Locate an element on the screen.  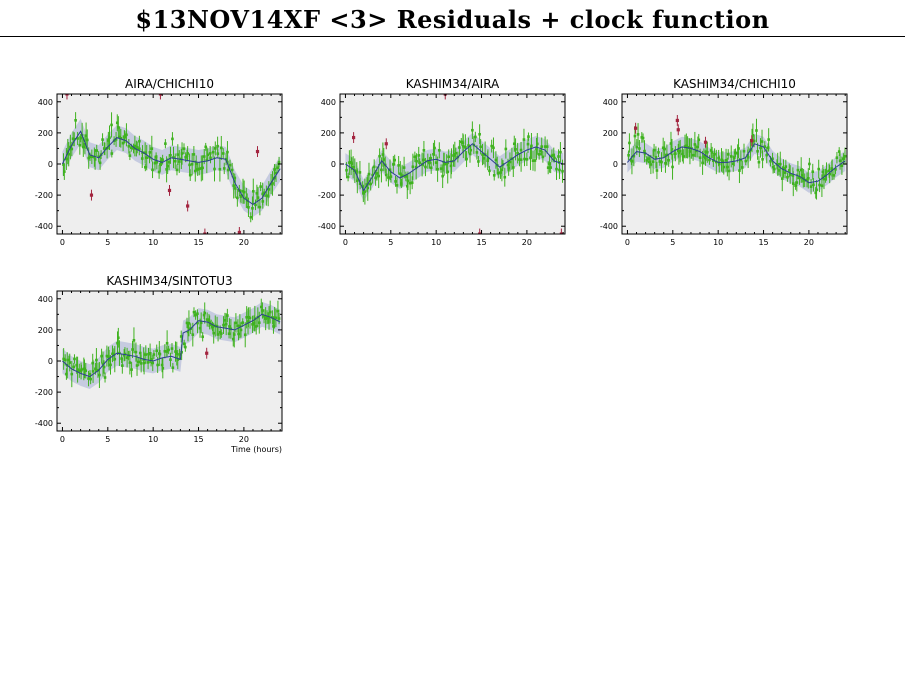
x-tick-label: 10 is located at coordinates (436, 242).